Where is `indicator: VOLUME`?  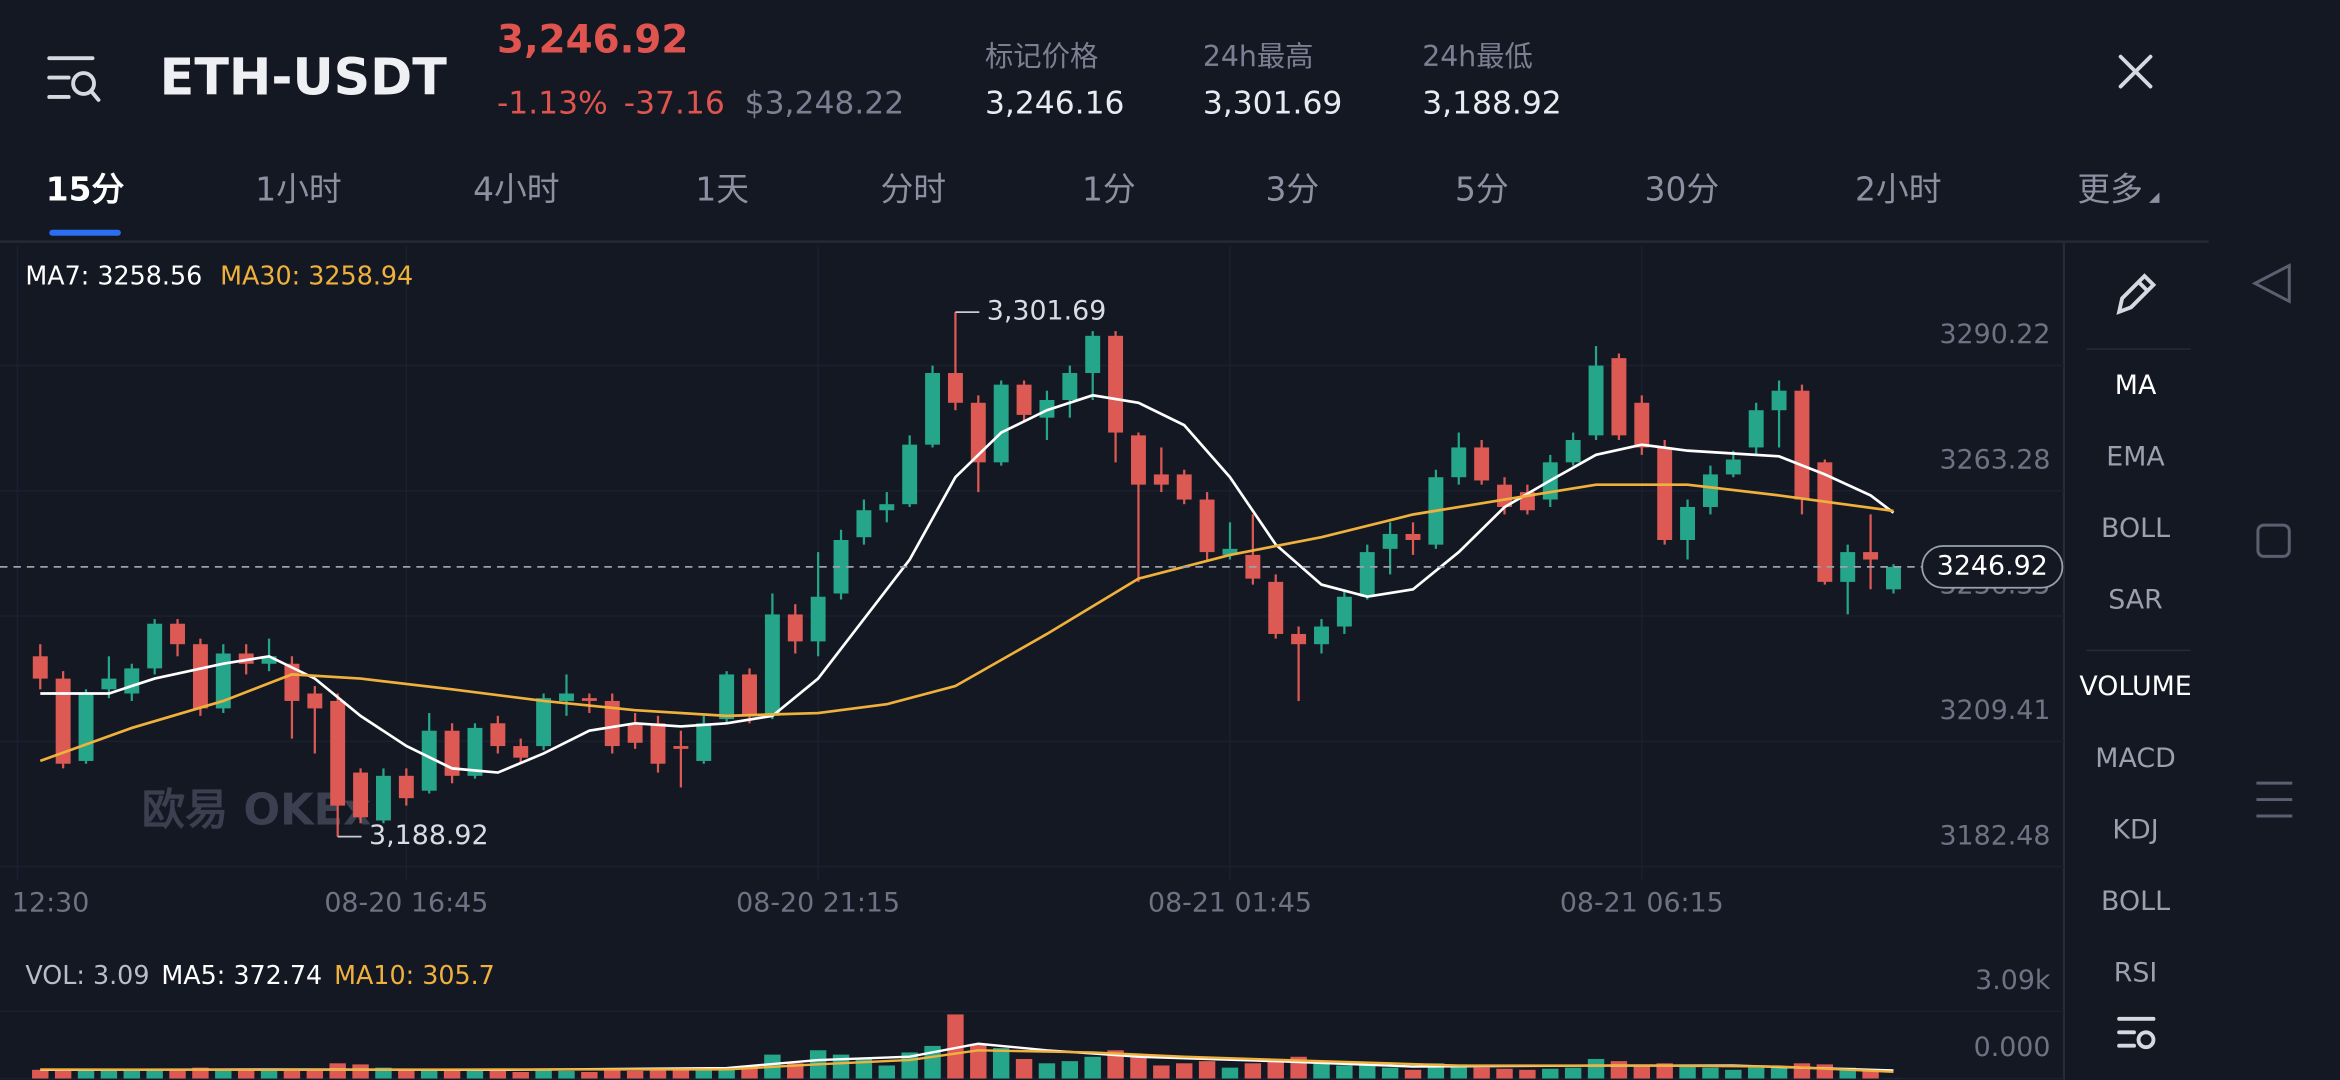 indicator: VOLUME is located at coordinates (2135, 686).